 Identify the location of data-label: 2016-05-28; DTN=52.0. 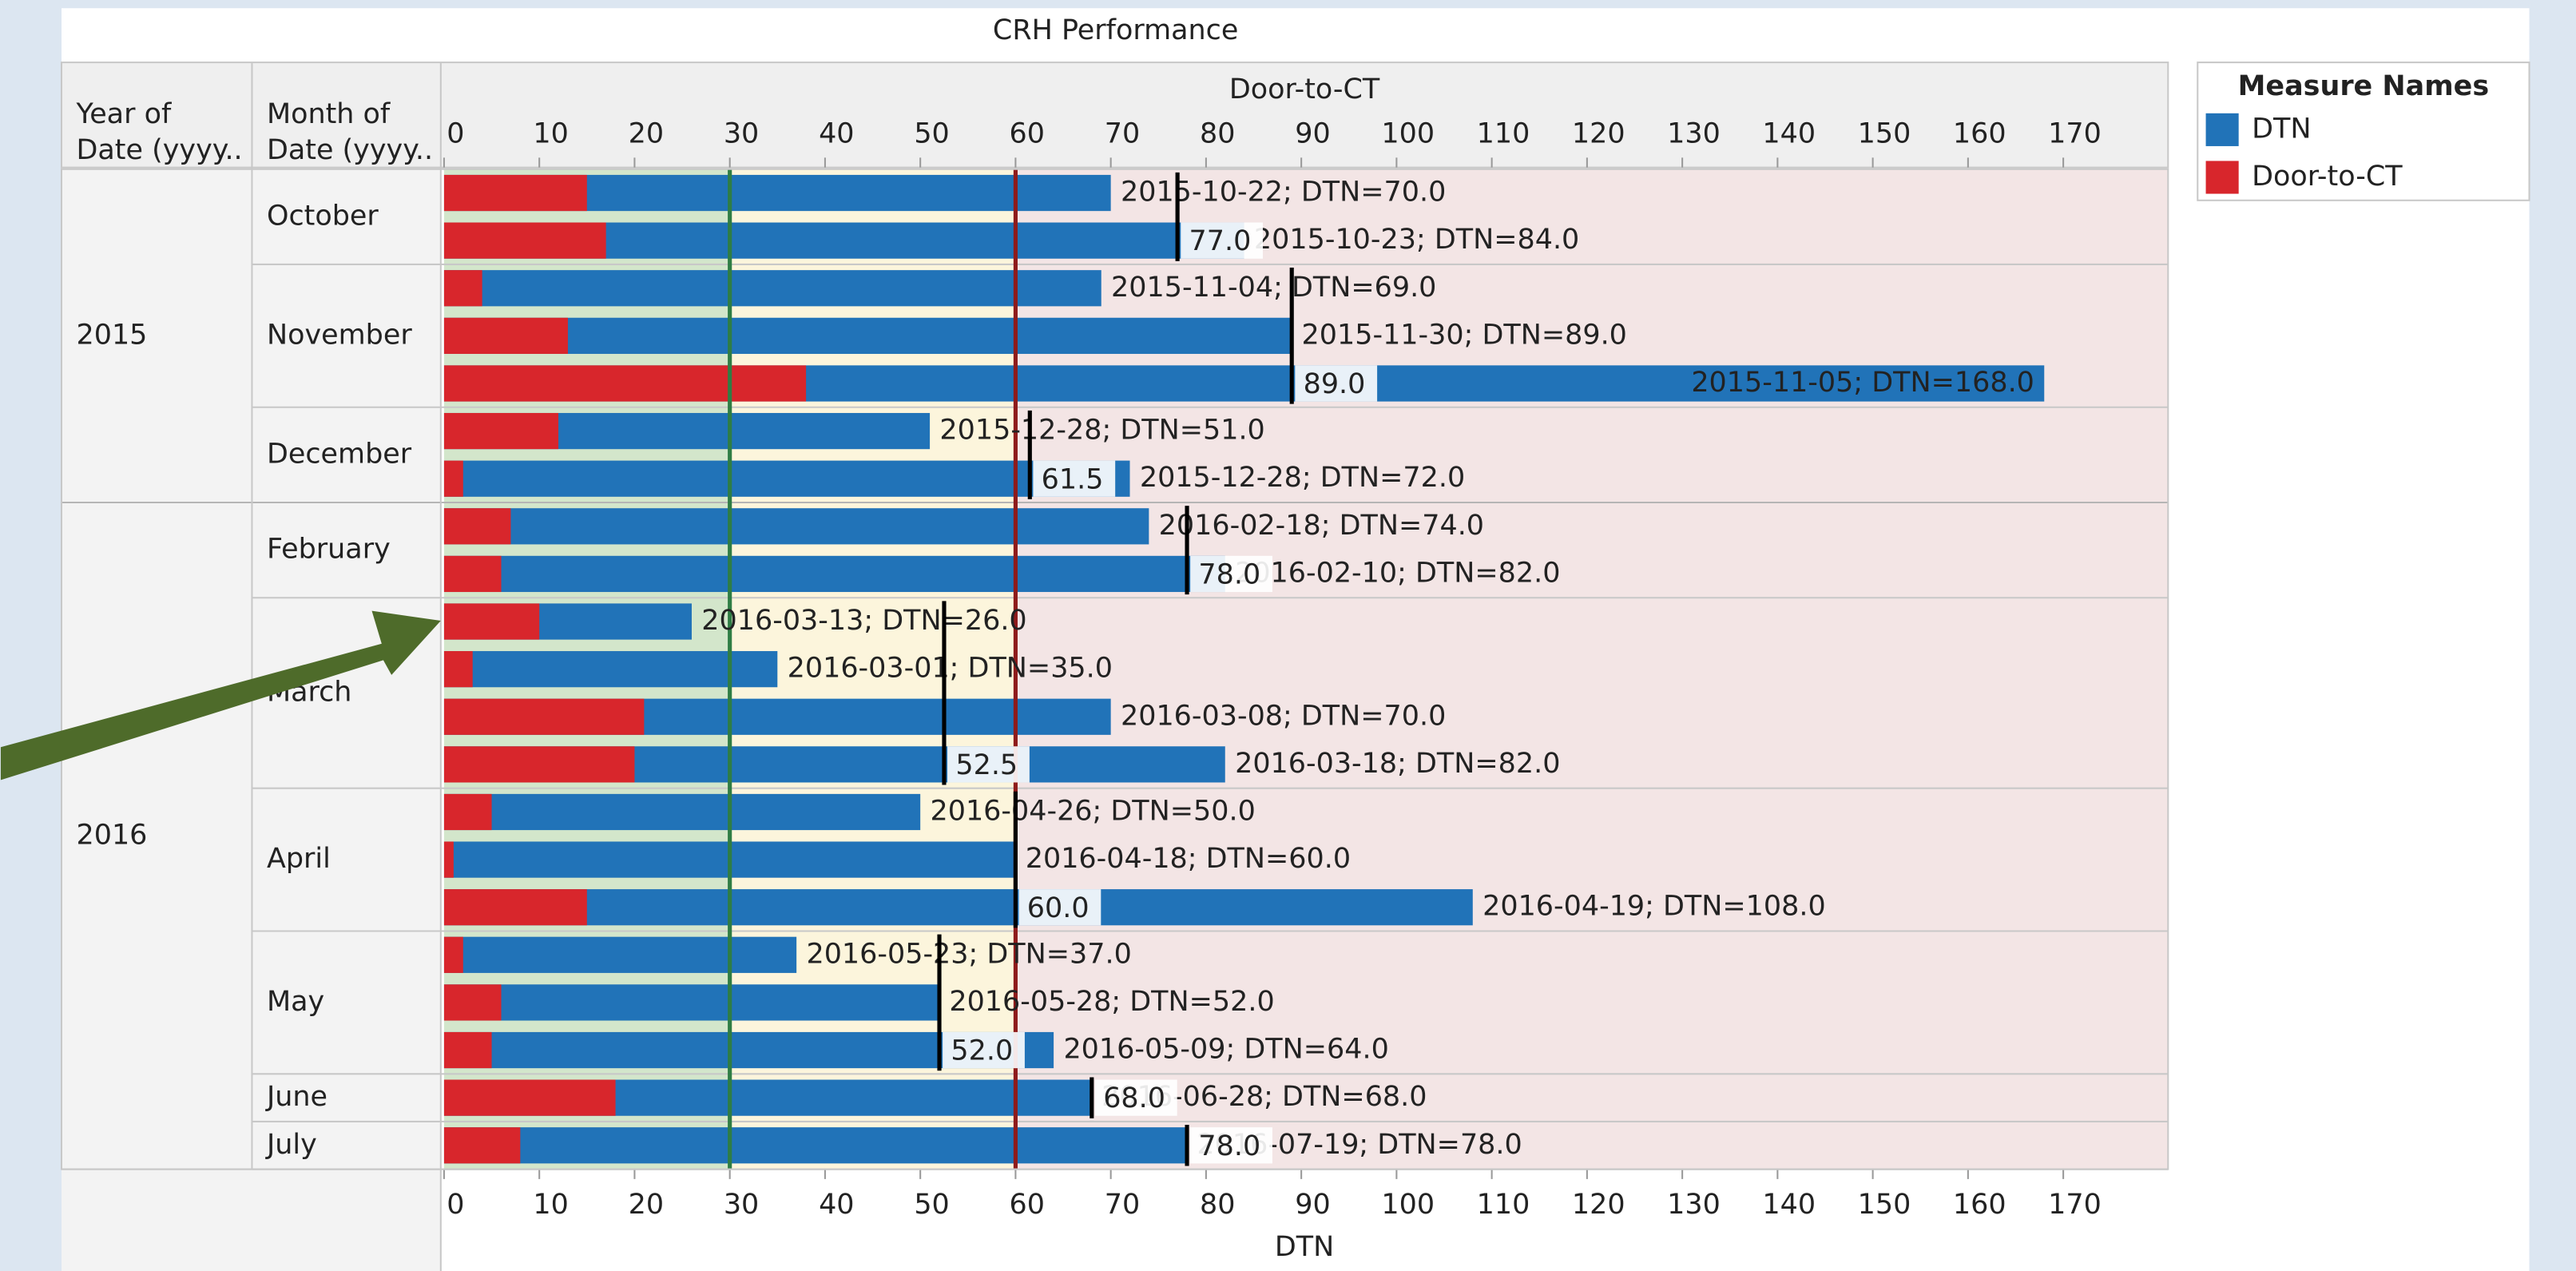
(1111, 1002).